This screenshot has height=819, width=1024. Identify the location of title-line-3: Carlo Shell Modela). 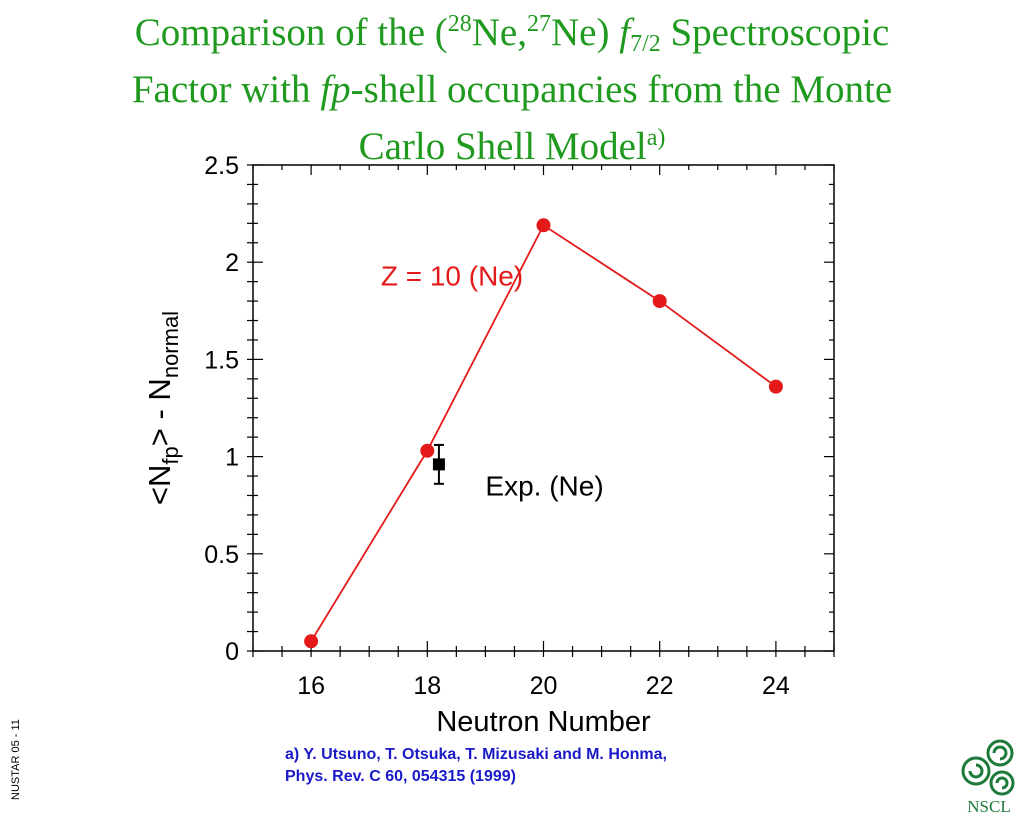
(512, 146).